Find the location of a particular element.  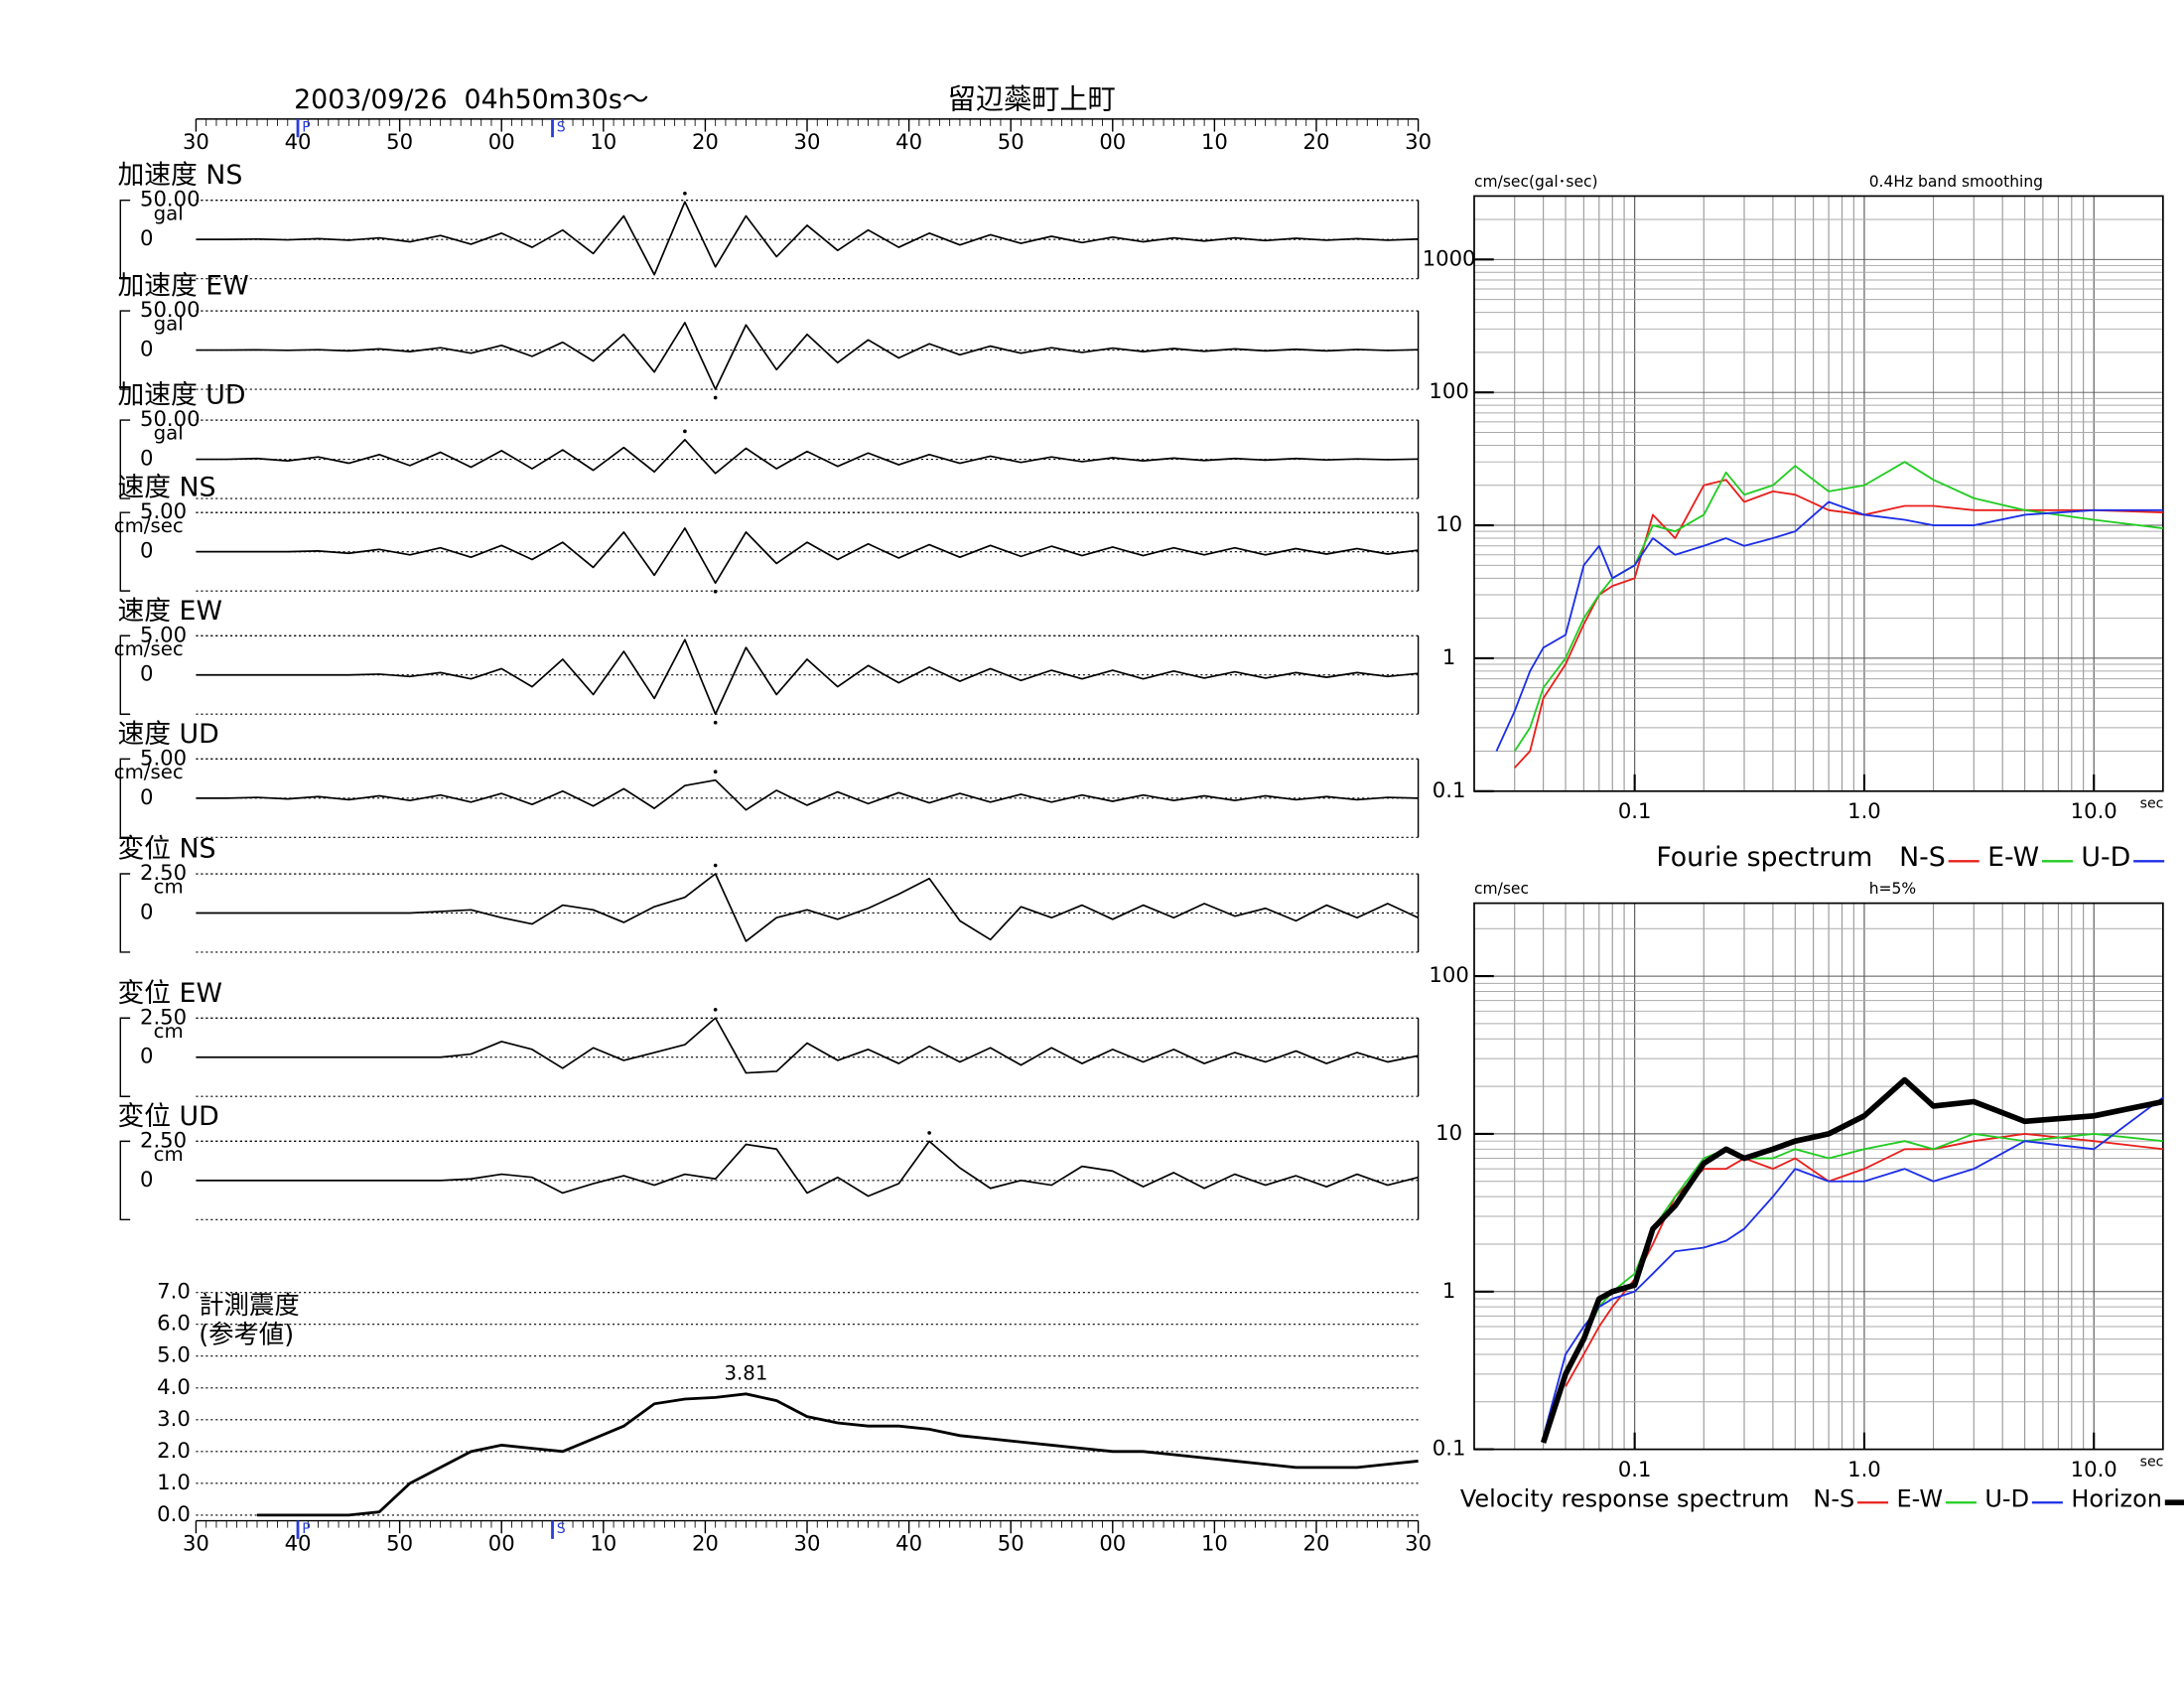

y-tick-label: 1000 is located at coordinates (1449, 257).